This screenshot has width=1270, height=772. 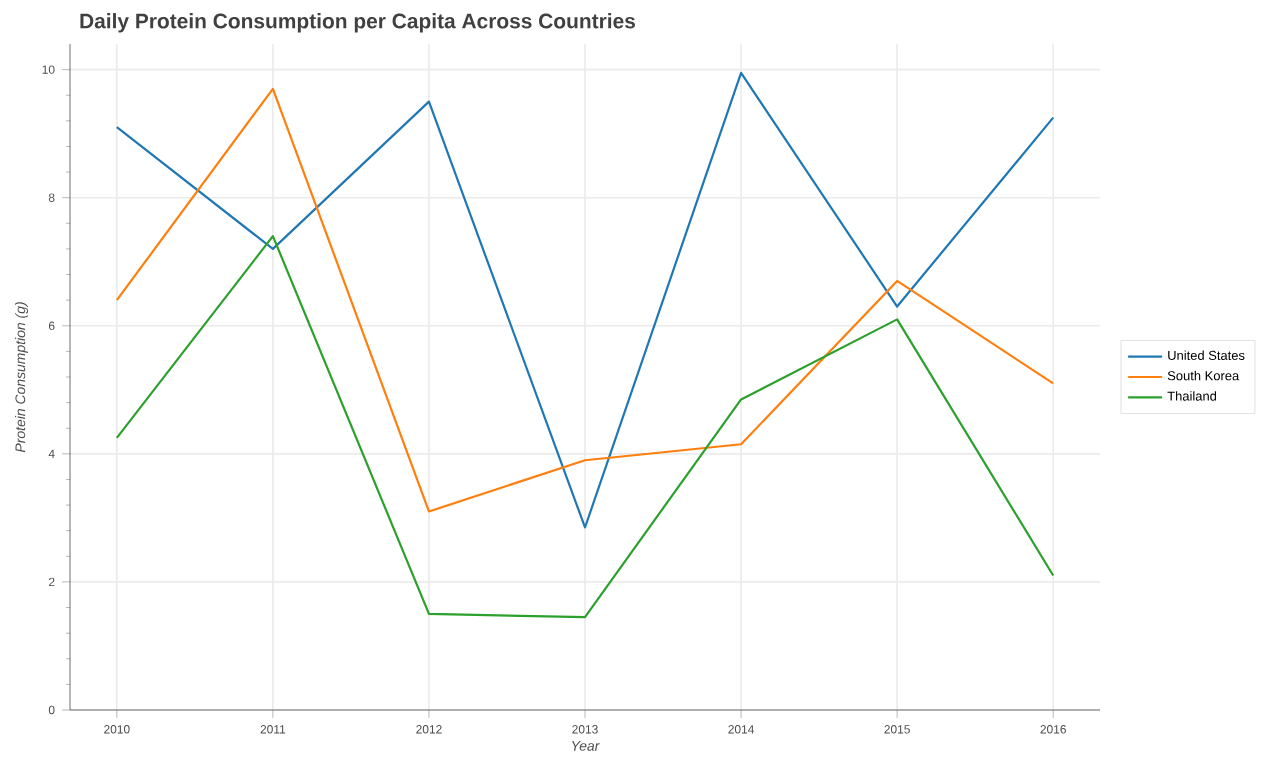 I want to click on chart-title: Daily Protein Consumption per Capita Across Countries, so click(x=358, y=23).